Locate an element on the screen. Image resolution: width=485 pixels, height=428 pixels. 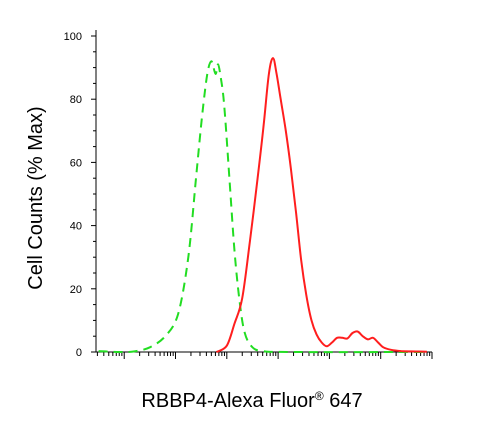
x-axis-title-superscript: ® is located at coordinates (319, 396).